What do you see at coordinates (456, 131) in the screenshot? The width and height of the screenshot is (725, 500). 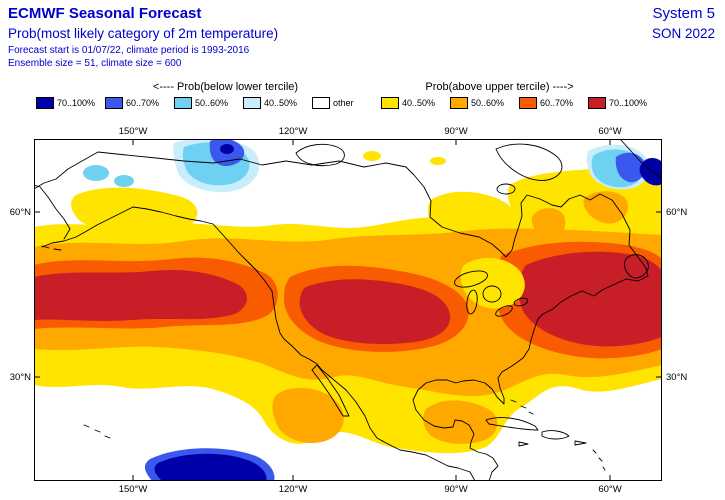 I see `x-tick-top-90w: 90°W` at bounding box center [456, 131].